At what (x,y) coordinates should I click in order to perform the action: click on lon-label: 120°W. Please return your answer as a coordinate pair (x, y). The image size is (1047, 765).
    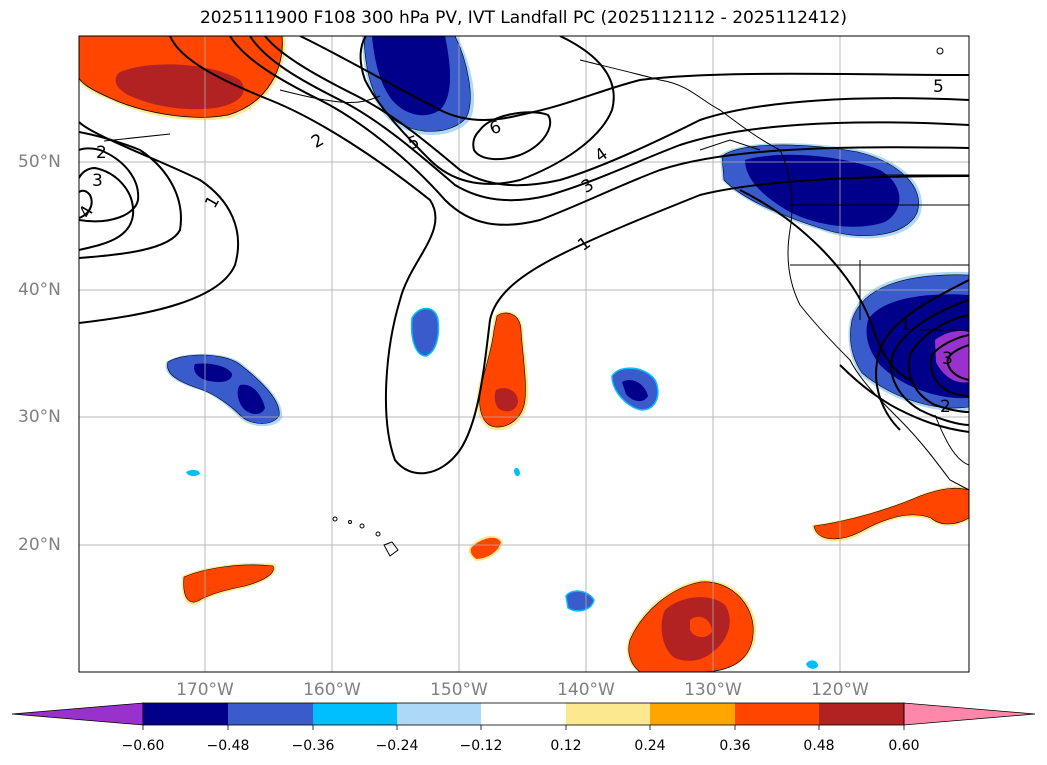
    Looking at the image, I should click on (840, 690).